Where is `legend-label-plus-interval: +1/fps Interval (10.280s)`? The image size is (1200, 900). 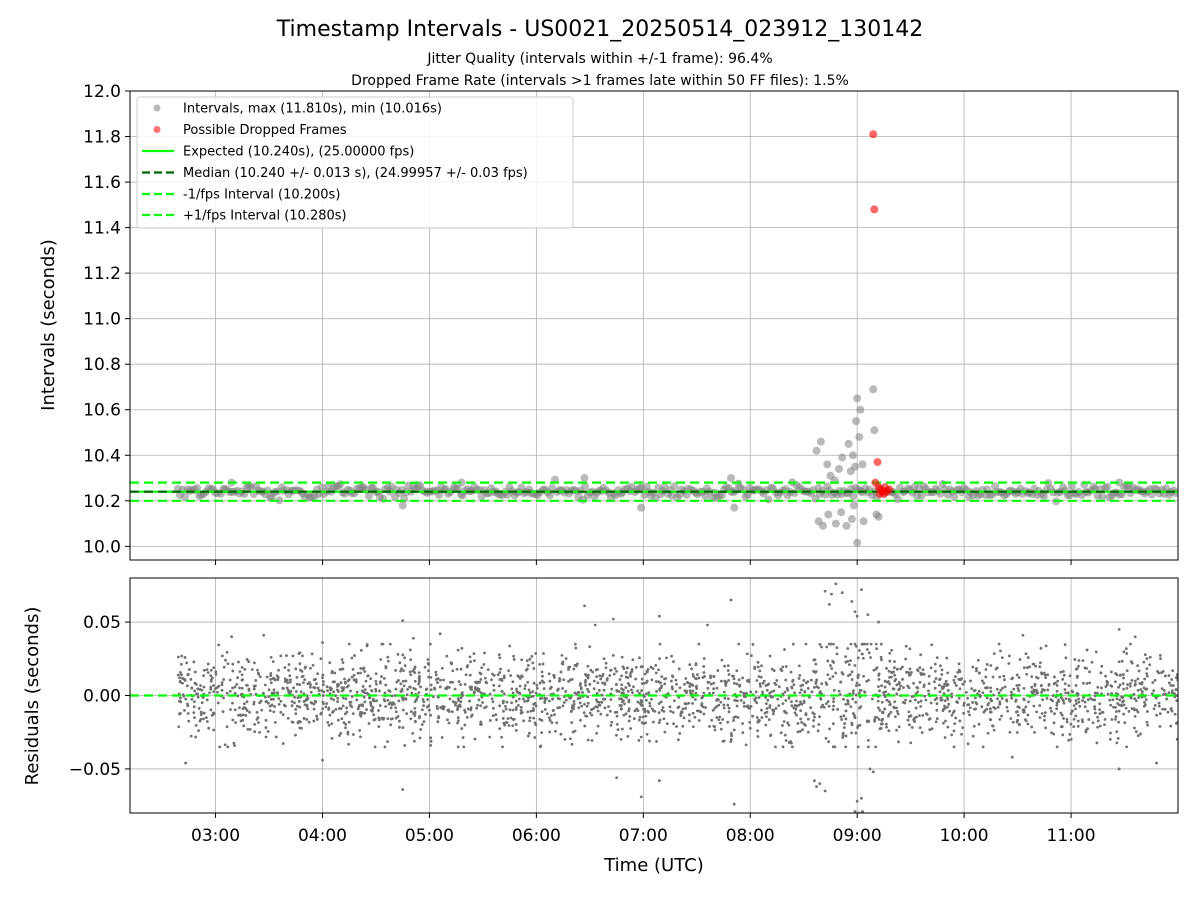 legend-label-plus-interval: +1/fps Interval (10.280s) is located at coordinates (265, 216).